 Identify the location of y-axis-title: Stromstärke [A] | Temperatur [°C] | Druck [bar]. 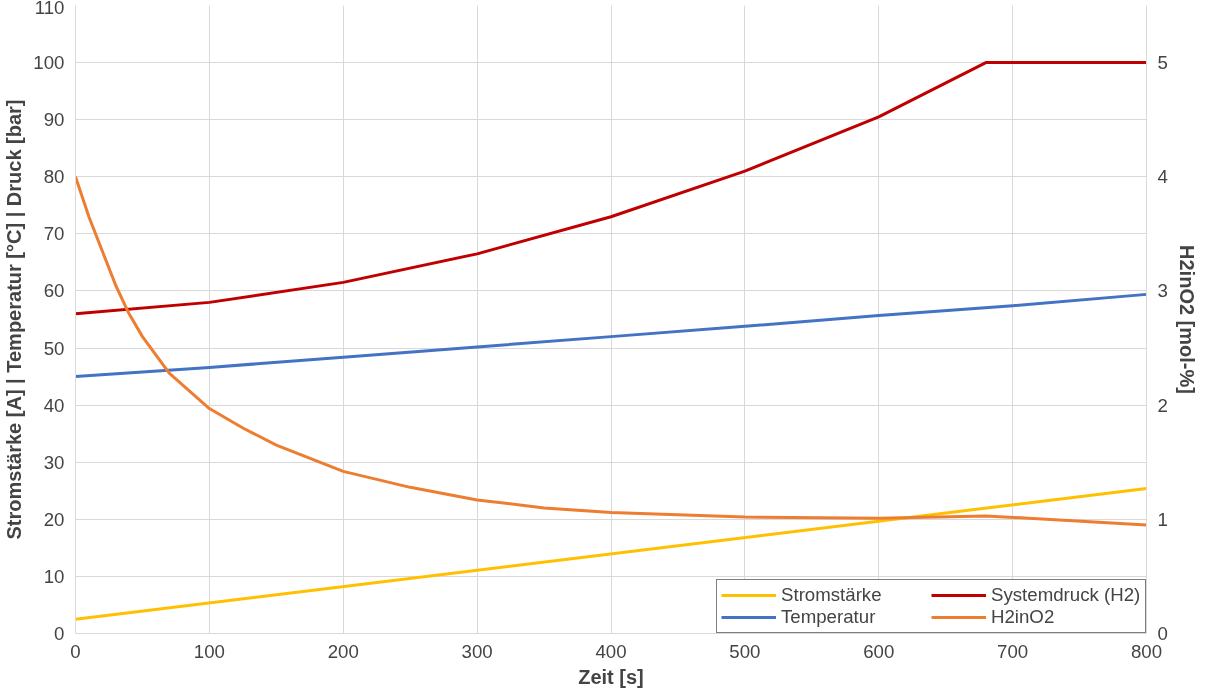
(14, 319).